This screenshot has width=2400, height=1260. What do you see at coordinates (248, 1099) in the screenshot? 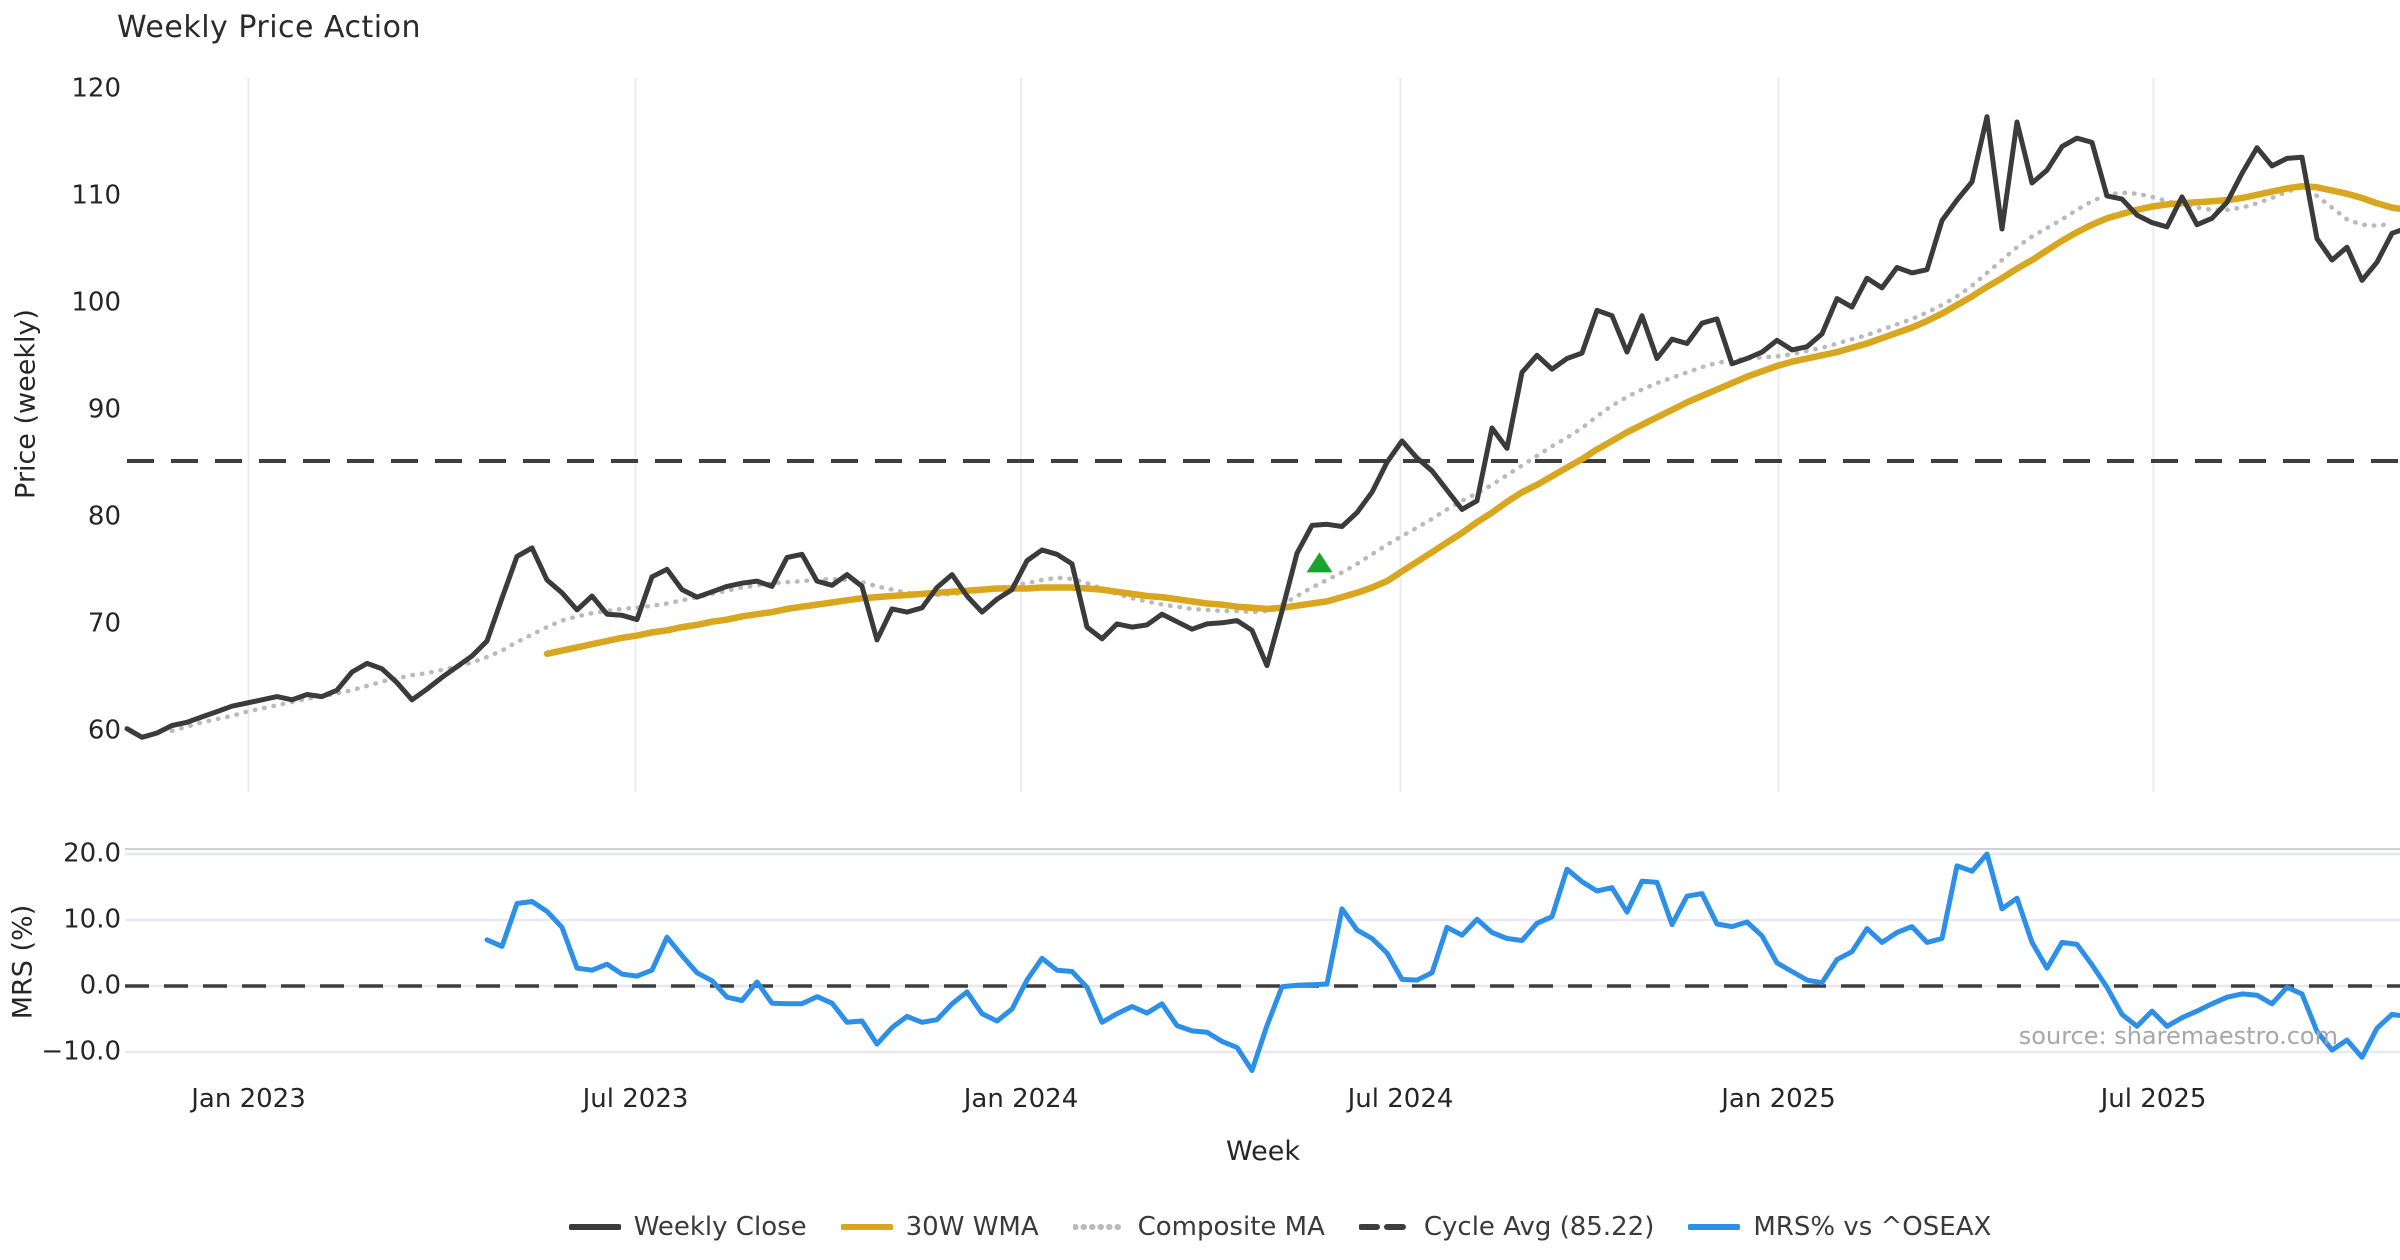
I see `x-tick-label: Jan 2023` at bounding box center [248, 1099].